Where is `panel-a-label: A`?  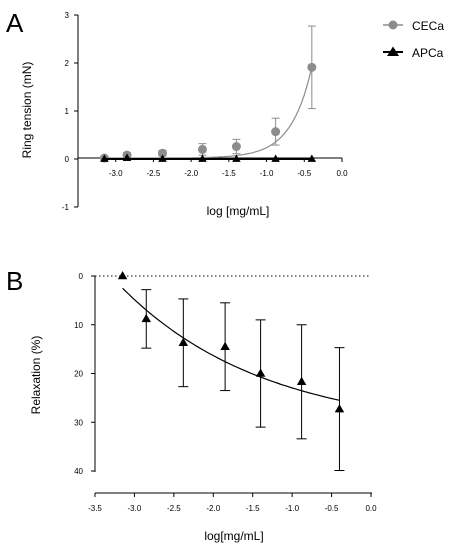
panel-a-label: A is located at coordinates (15, 23).